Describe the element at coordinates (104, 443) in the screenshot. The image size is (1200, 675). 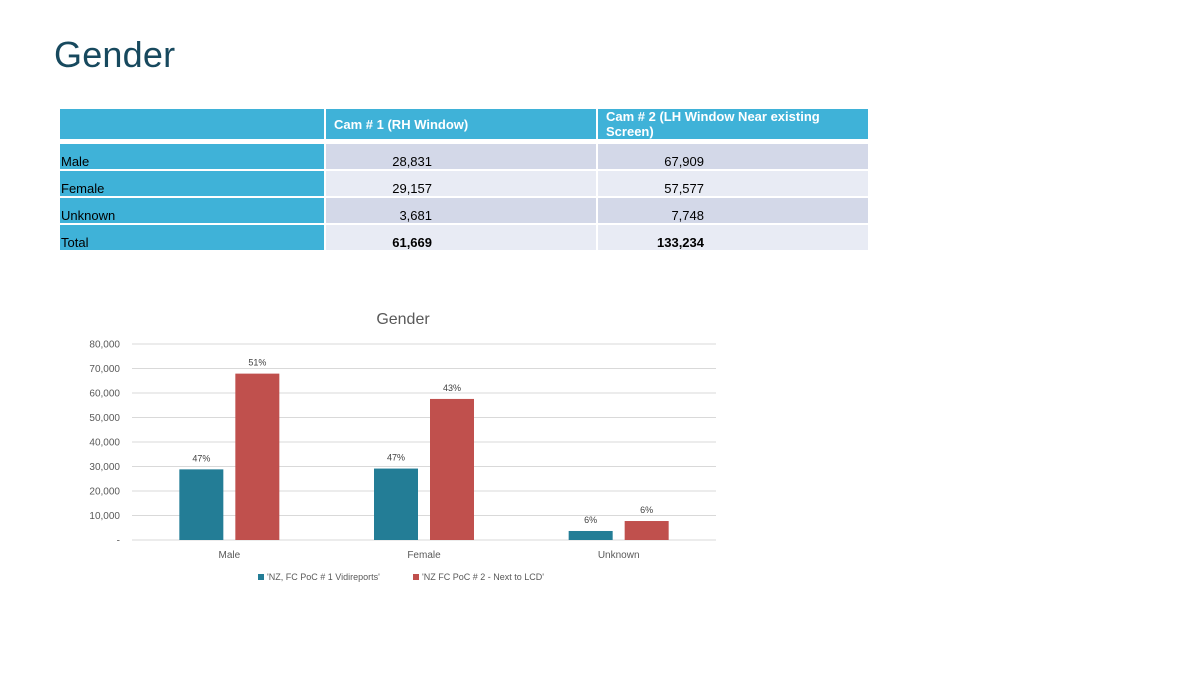
I see `y-tick-label: 40,000` at that location.